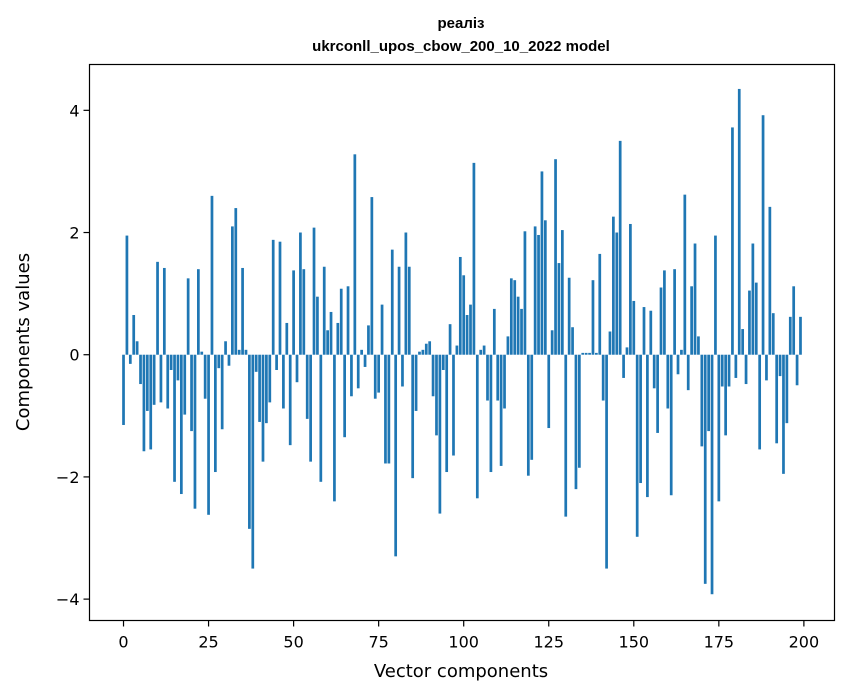 Image resolution: width=847 pixels, height=696 pixels. I want to click on x-tick-label-5: 125, so click(548, 642).